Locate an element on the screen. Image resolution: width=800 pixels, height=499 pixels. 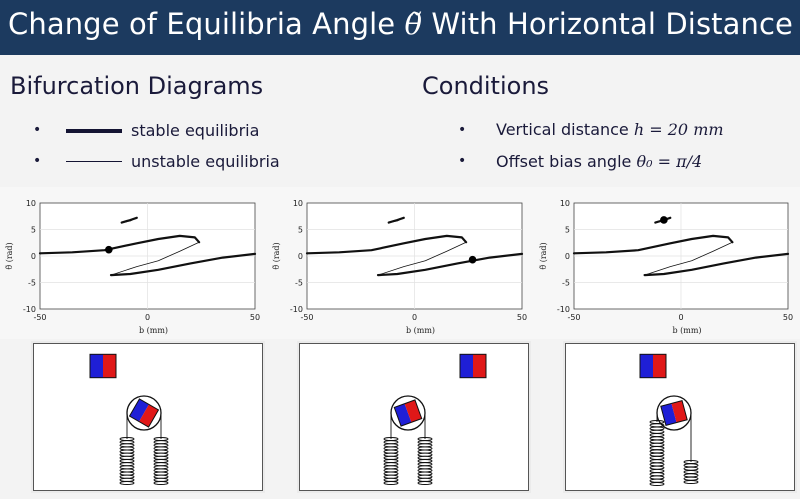
unstable-branch is located at coordinates (422, 258).